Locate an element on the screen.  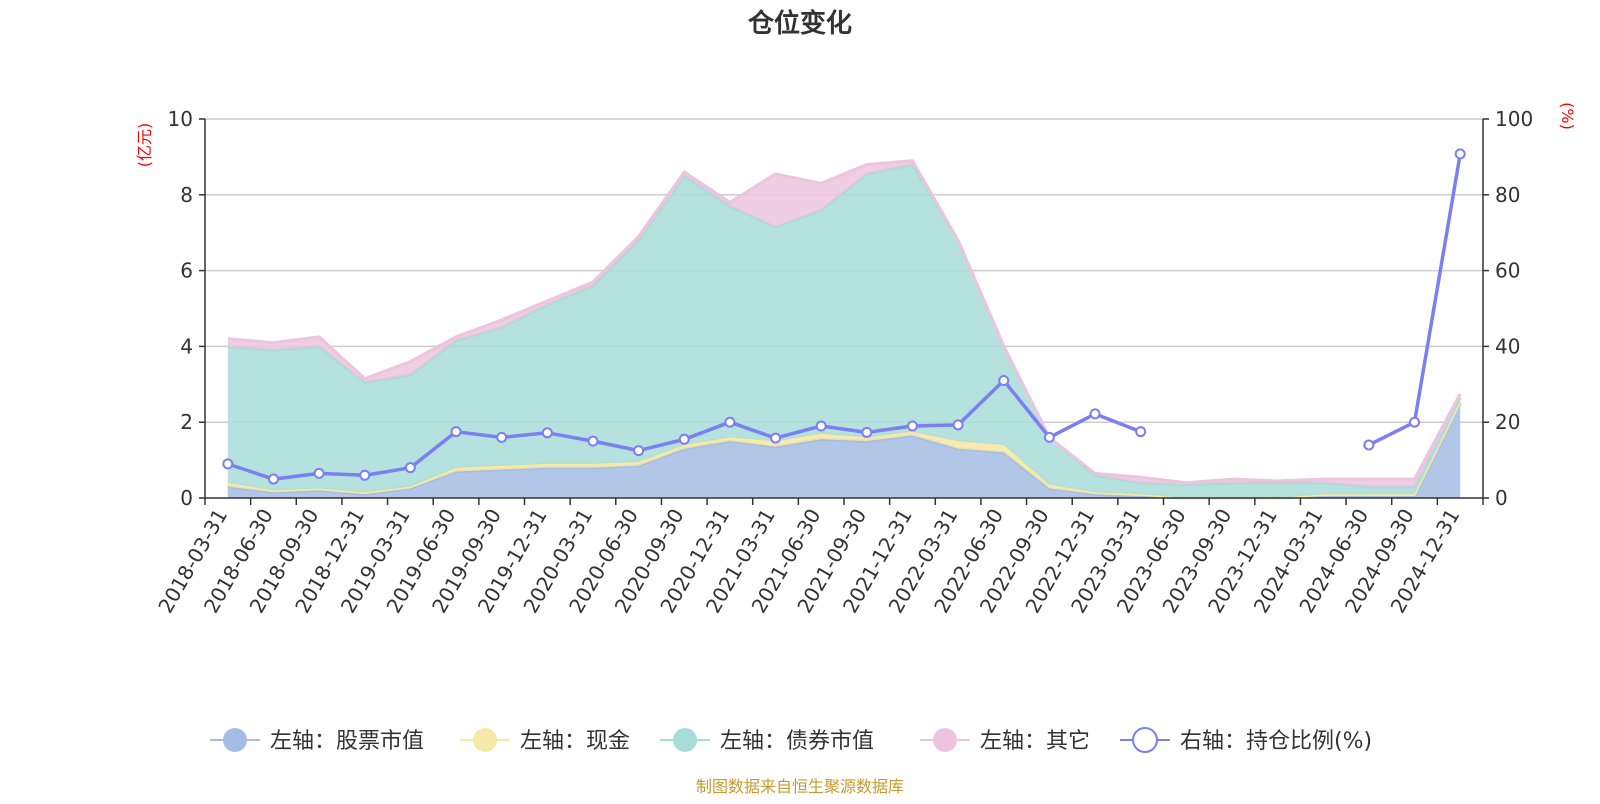
left-axis-unit: (亿元) is located at coordinates (144, 145).